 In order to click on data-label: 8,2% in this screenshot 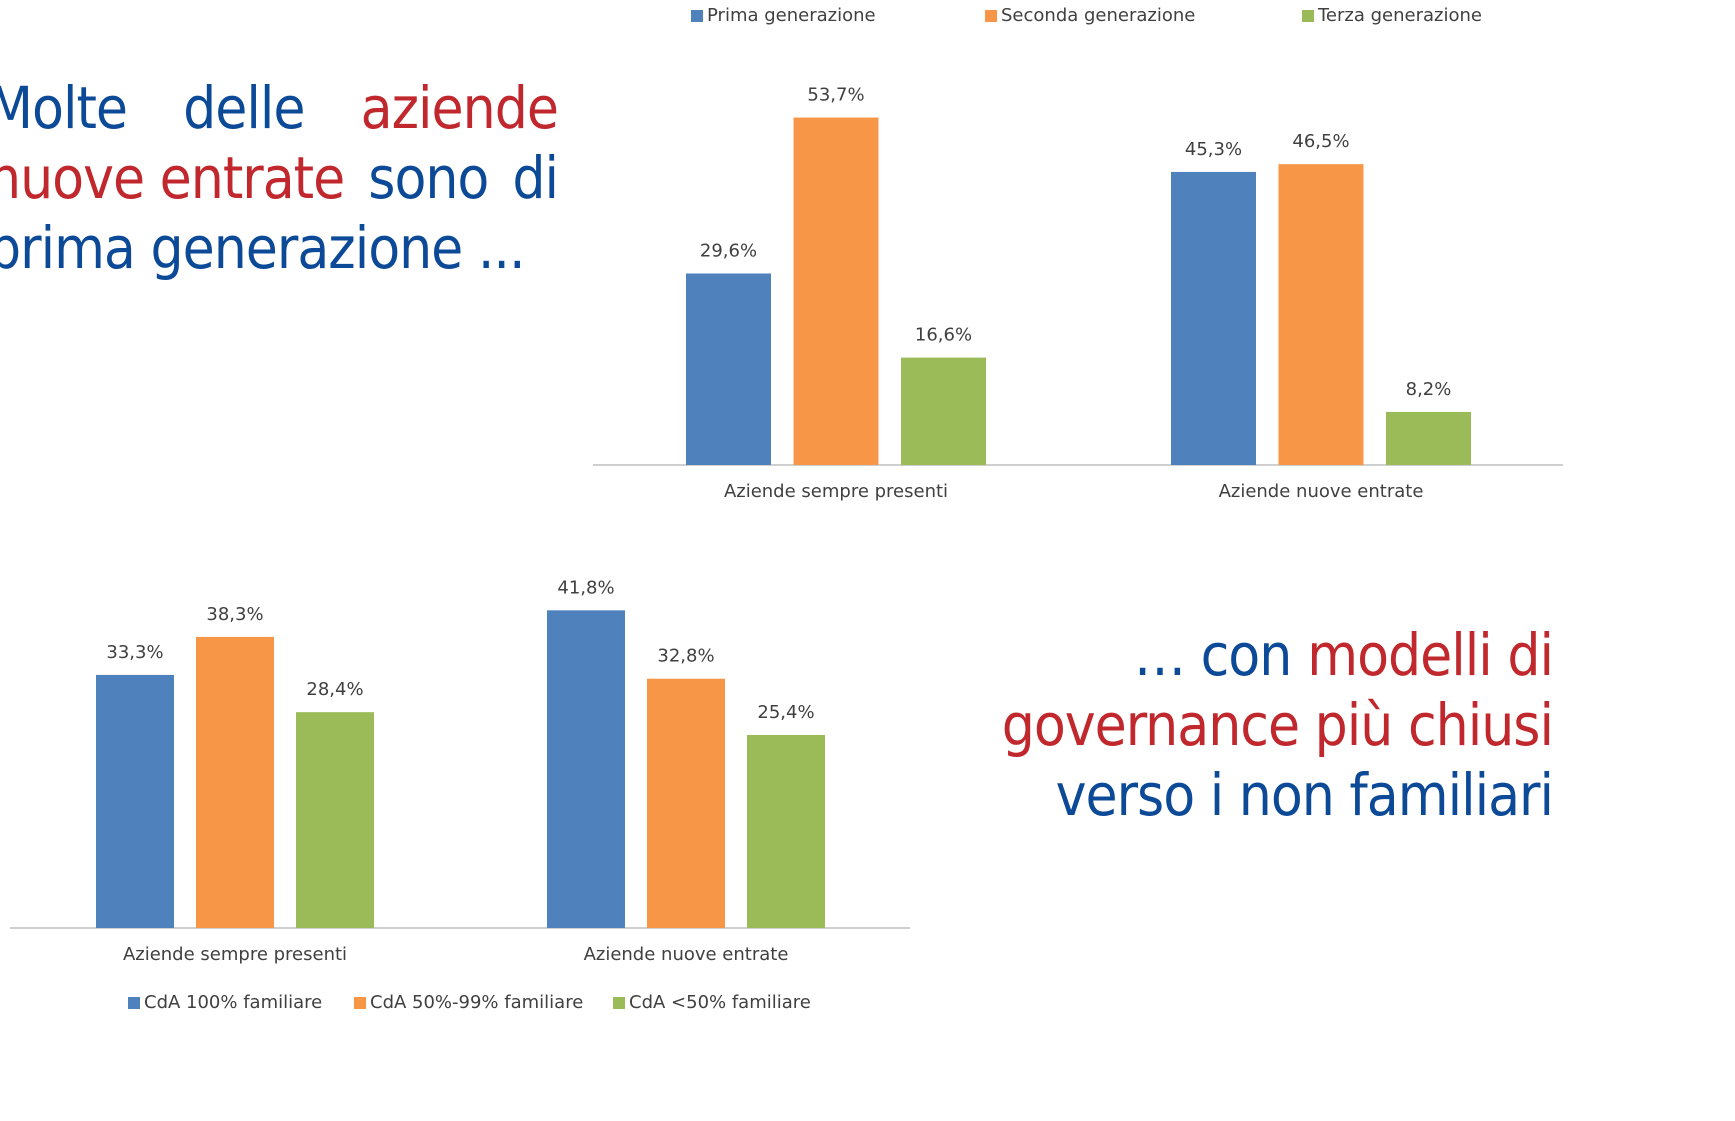, I will do `click(1429, 389)`.